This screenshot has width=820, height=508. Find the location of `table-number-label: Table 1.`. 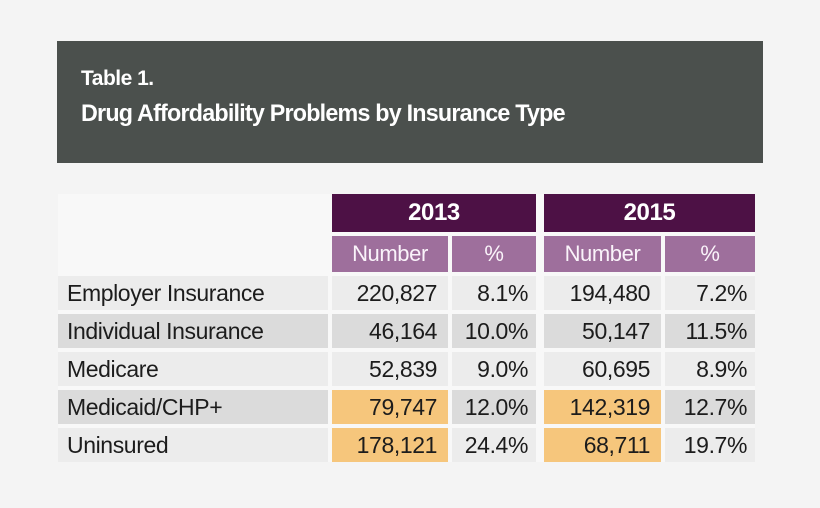

table-number-label: Table 1. is located at coordinates (117, 78).